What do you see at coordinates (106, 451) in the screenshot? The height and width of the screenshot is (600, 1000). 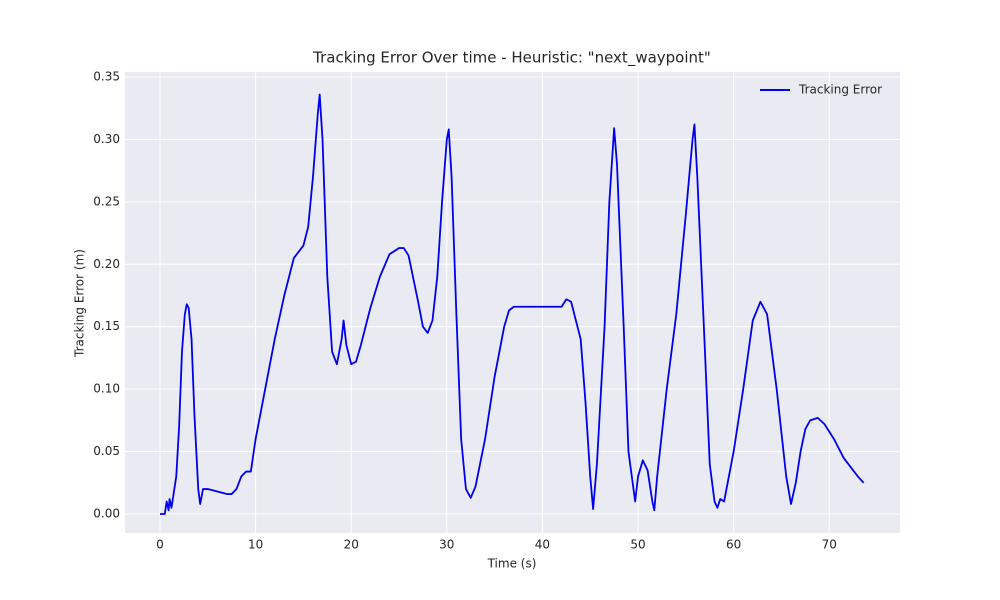 I see `y-tick-label: 0.05` at bounding box center [106, 451].